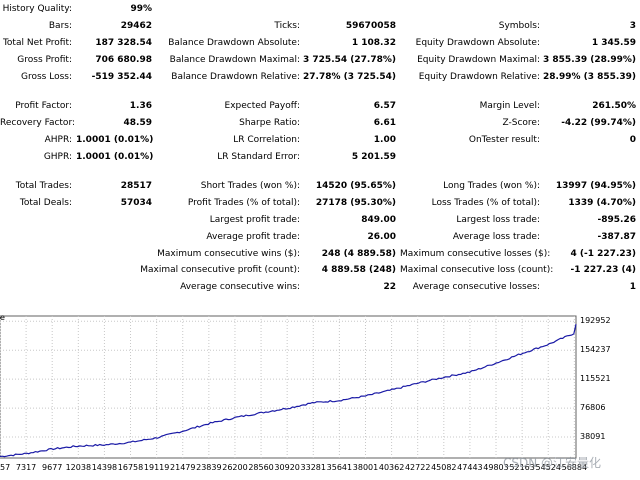 Image resolution: width=640 pixels, height=480 pixels. What do you see at coordinates (234, 43) in the screenshot?
I see `balance-dd-abs-label: Balance Drawdown Absolute:` at bounding box center [234, 43].